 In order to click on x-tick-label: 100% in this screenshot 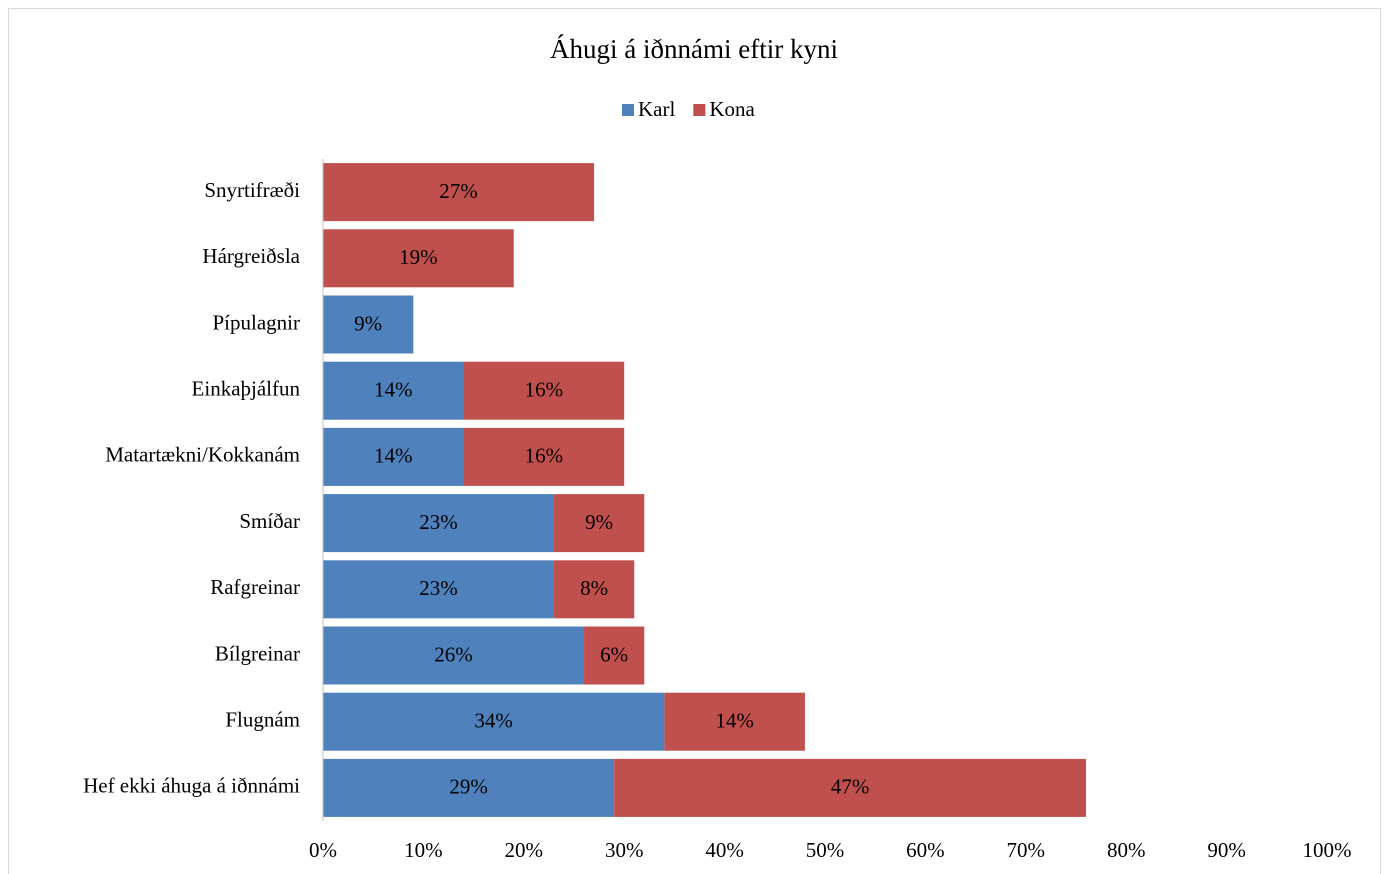, I will do `click(1327, 850)`.